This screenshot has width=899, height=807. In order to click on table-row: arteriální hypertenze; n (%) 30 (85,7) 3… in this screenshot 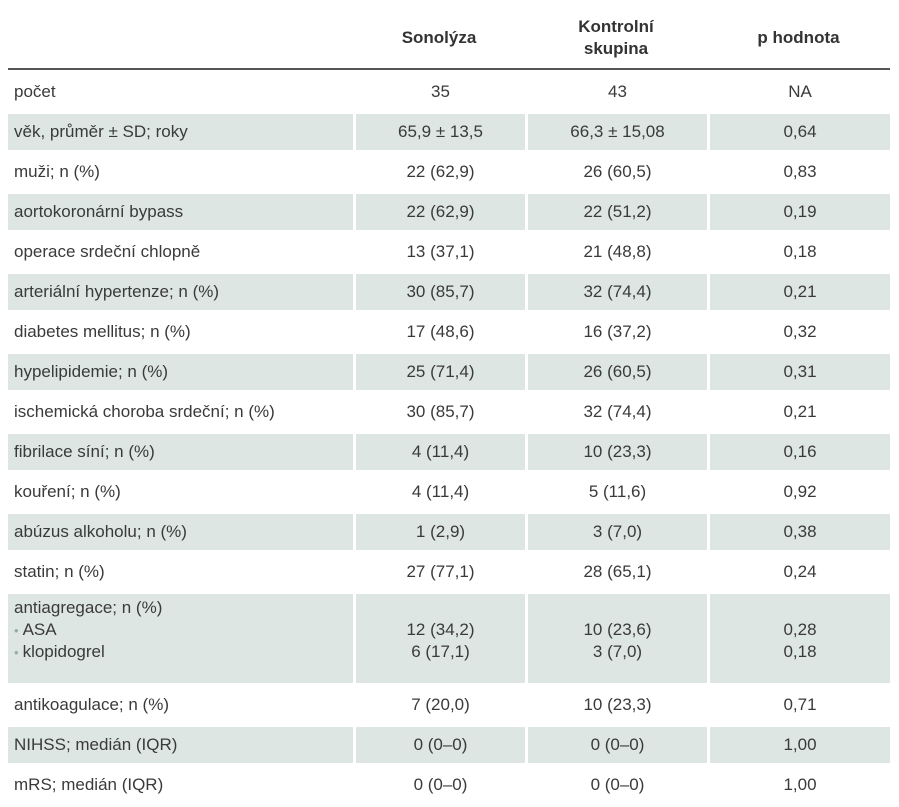, I will do `click(449, 292)`.